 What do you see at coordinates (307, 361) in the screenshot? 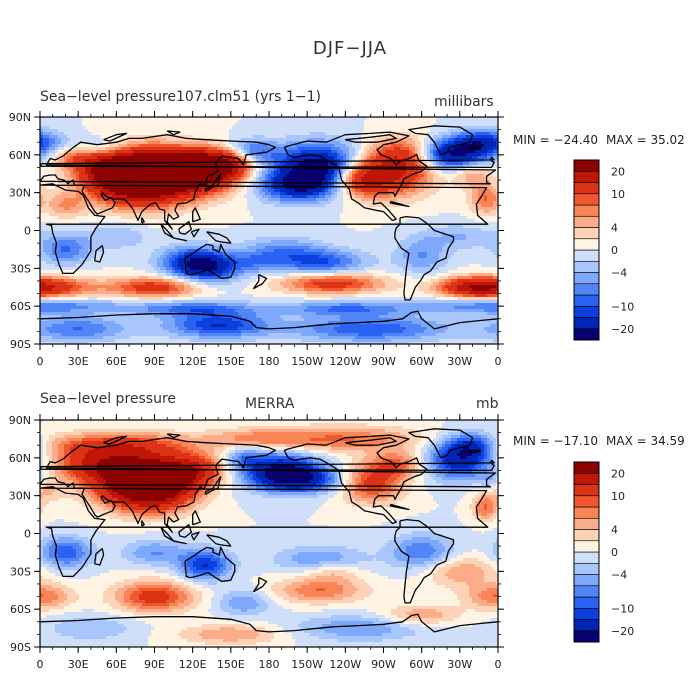
I see `x-tick-label: 150W` at bounding box center [307, 361].